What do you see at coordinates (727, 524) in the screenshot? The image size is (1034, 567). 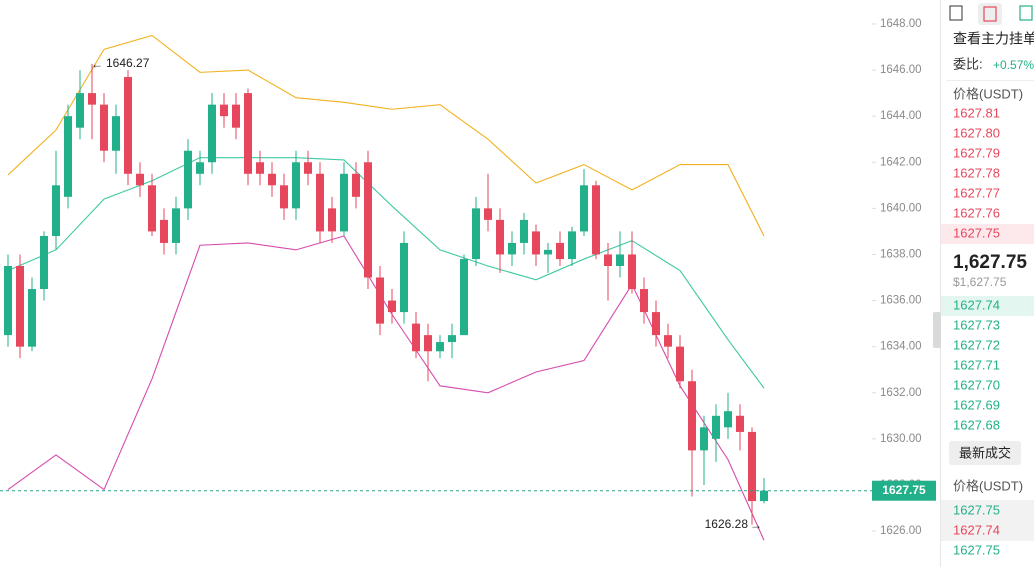 I see `annotation: 1626.28` at bounding box center [727, 524].